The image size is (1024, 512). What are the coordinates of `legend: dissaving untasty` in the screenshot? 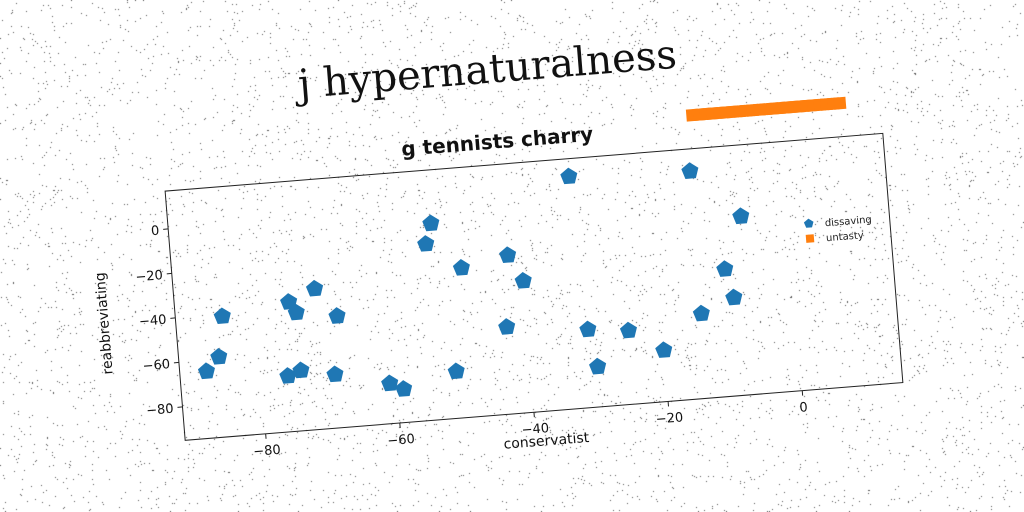 It's located at (837, 229).